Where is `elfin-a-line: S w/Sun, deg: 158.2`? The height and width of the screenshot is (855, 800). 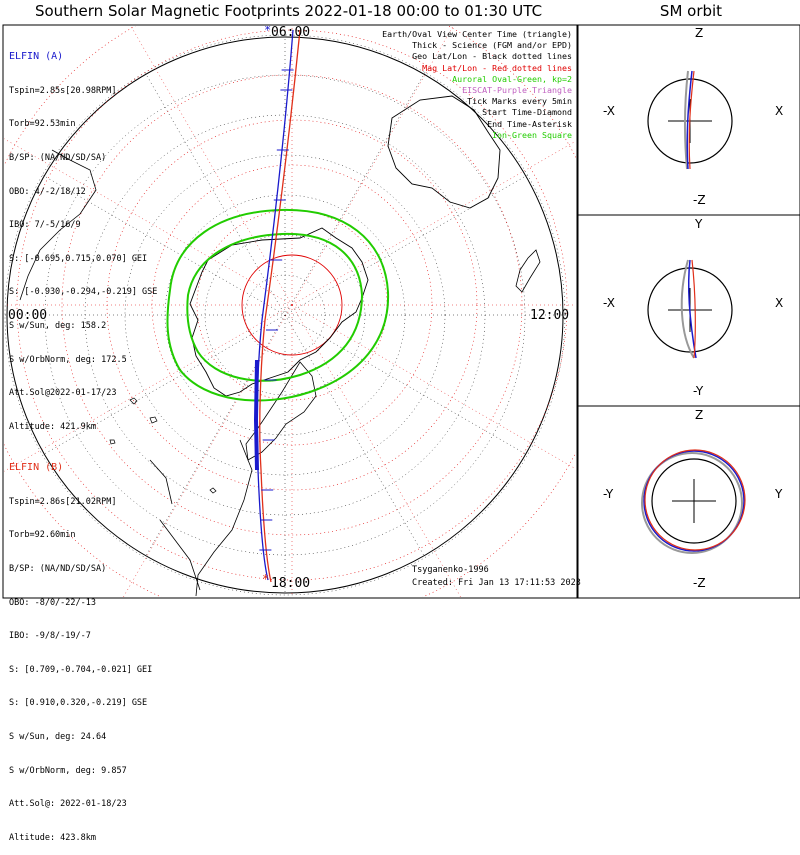
elfin-a-line: S w/Sun, deg: 158.2 is located at coordinates (58, 326).